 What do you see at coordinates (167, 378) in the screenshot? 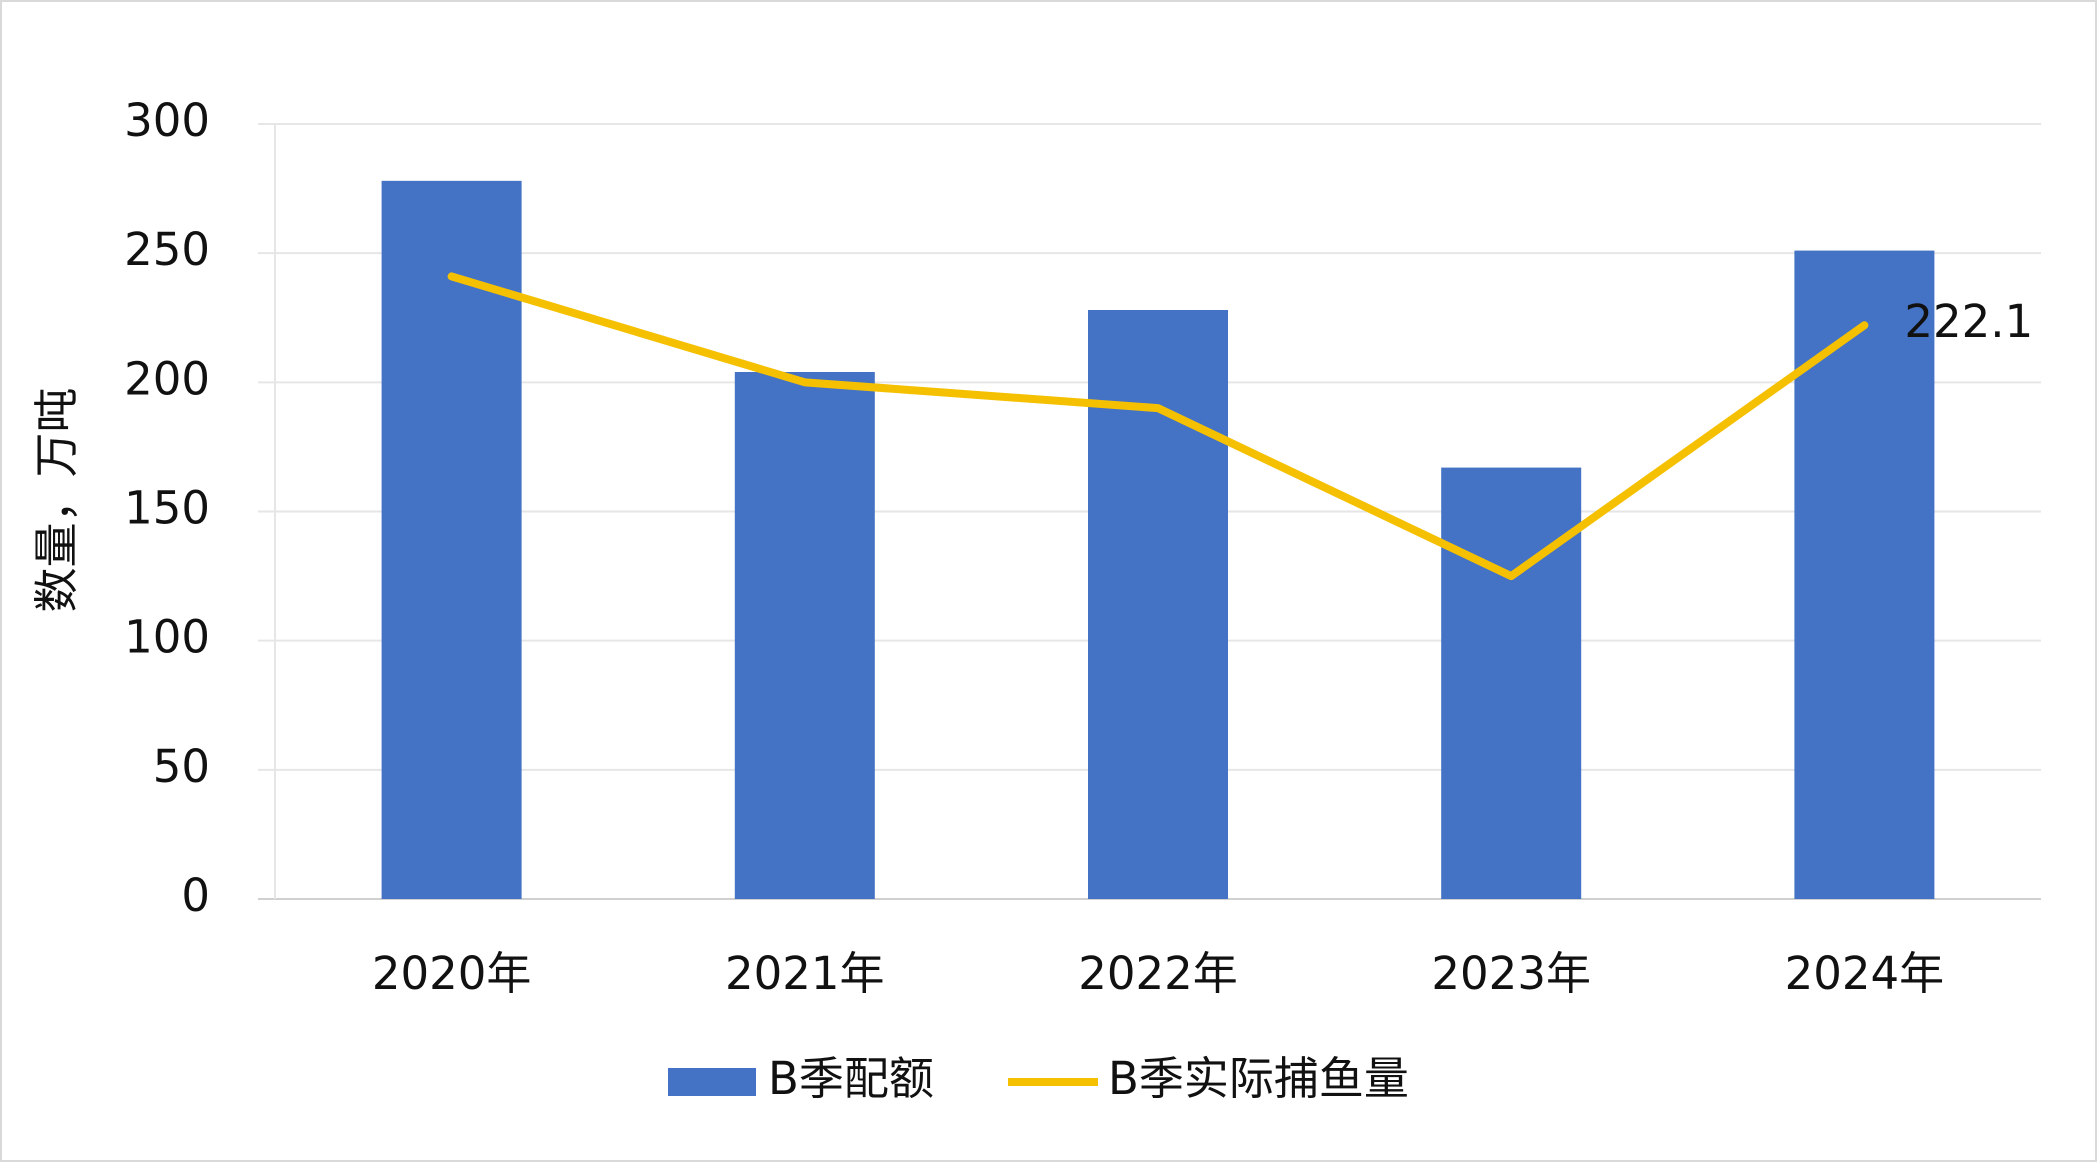
I see `y-tick-label: 200` at bounding box center [167, 378].